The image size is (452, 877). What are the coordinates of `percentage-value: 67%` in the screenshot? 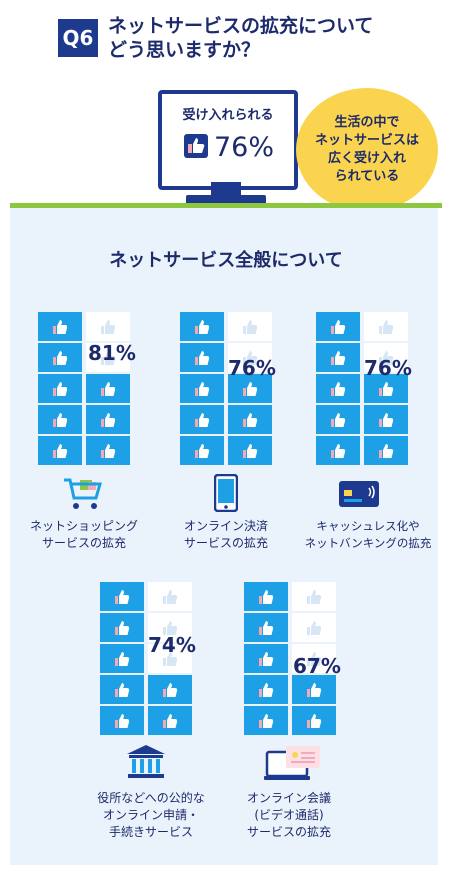 It's located at (317, 666).